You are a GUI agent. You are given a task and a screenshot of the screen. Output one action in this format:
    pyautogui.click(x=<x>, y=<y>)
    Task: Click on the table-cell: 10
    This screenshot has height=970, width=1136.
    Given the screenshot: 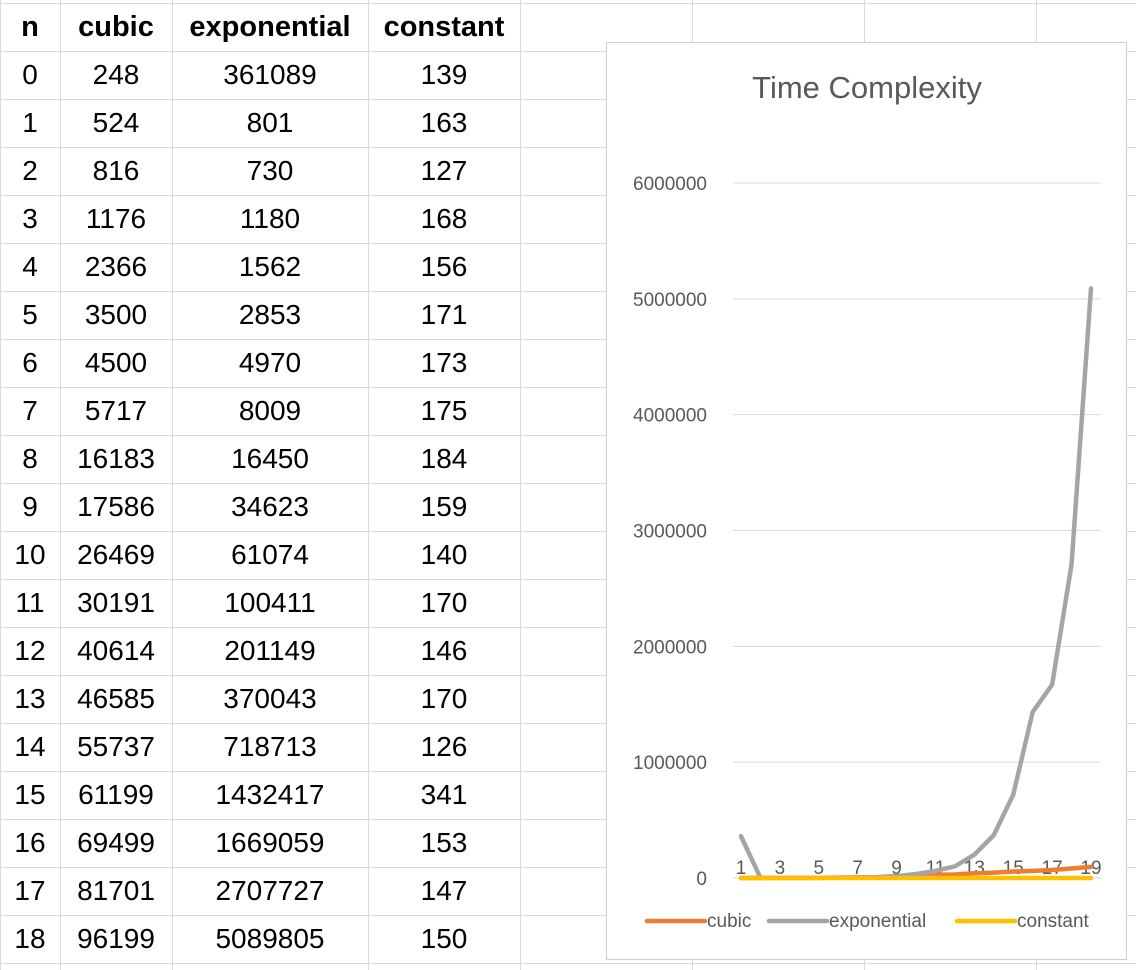 What is the action you would take?
    pyautogui.click(x=30, y=554)
    